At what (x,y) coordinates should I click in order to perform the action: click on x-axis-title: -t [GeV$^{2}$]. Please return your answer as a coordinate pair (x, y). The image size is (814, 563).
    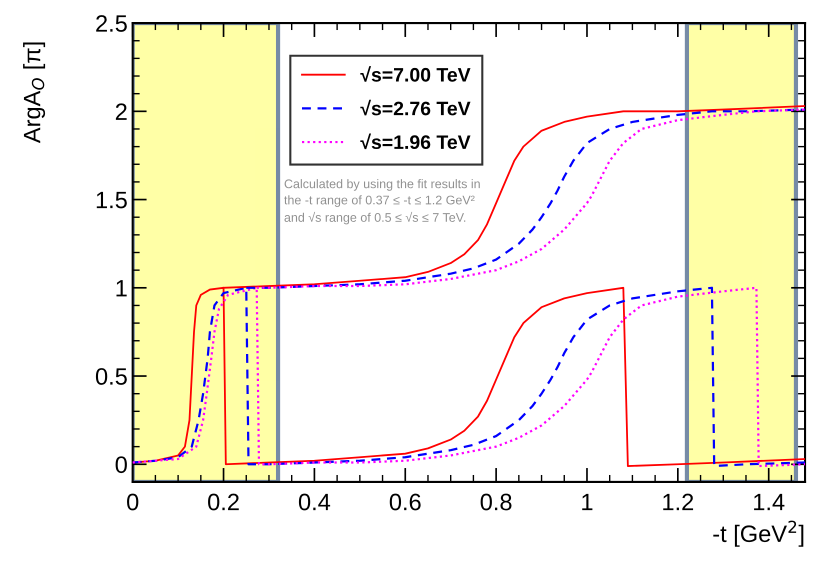
    Looking at the image, I should click on (758, 533).